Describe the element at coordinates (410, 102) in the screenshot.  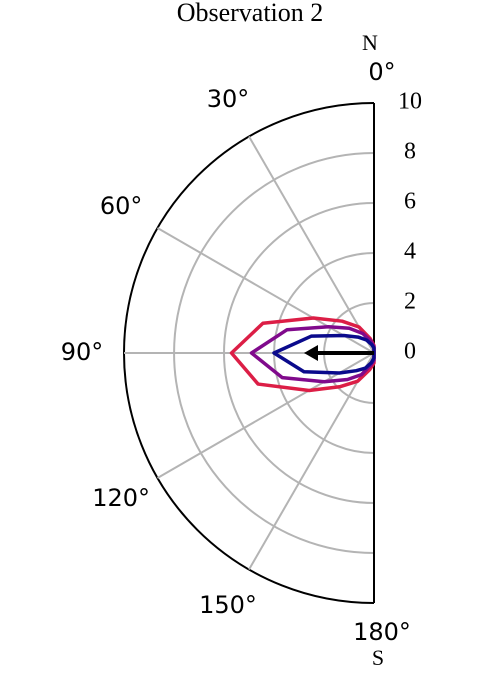
I see `r-tick-label: 10` at that location.